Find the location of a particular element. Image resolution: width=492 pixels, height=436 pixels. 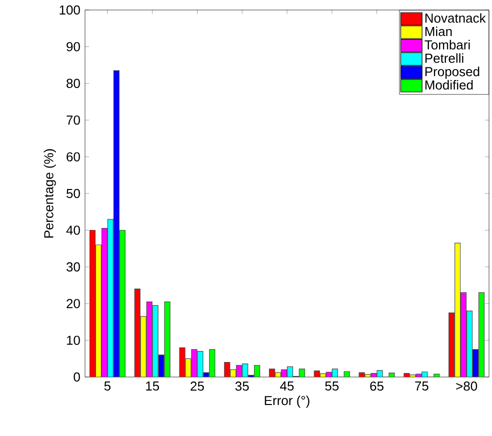

legend-label: Modified is located at coordinates (449, 85).